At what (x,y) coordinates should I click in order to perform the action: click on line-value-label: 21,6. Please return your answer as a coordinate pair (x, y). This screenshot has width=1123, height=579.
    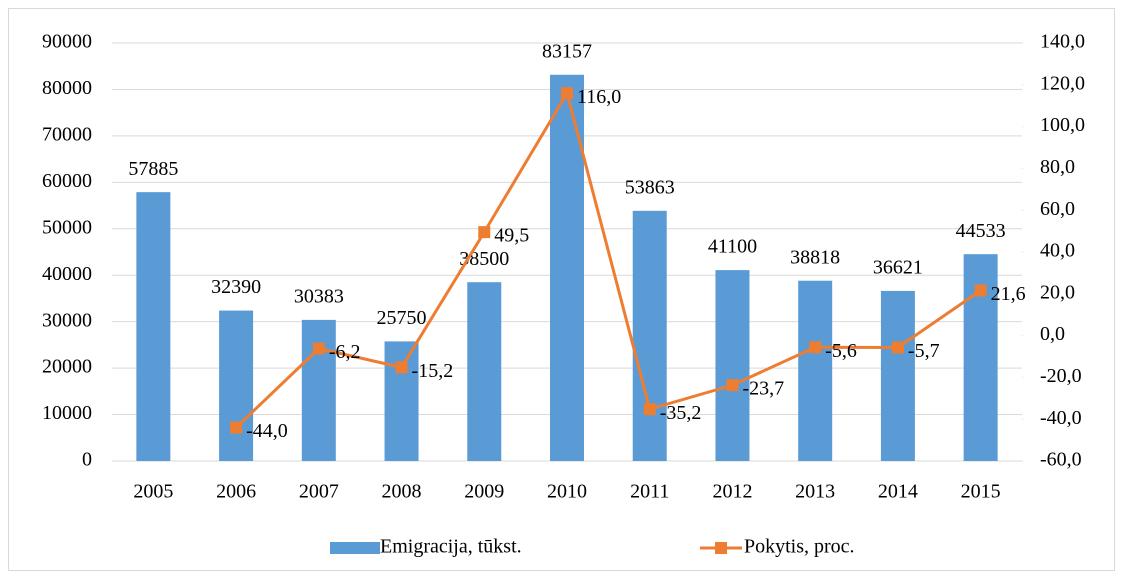
    Looking at the image, I should click on (1008, 294).